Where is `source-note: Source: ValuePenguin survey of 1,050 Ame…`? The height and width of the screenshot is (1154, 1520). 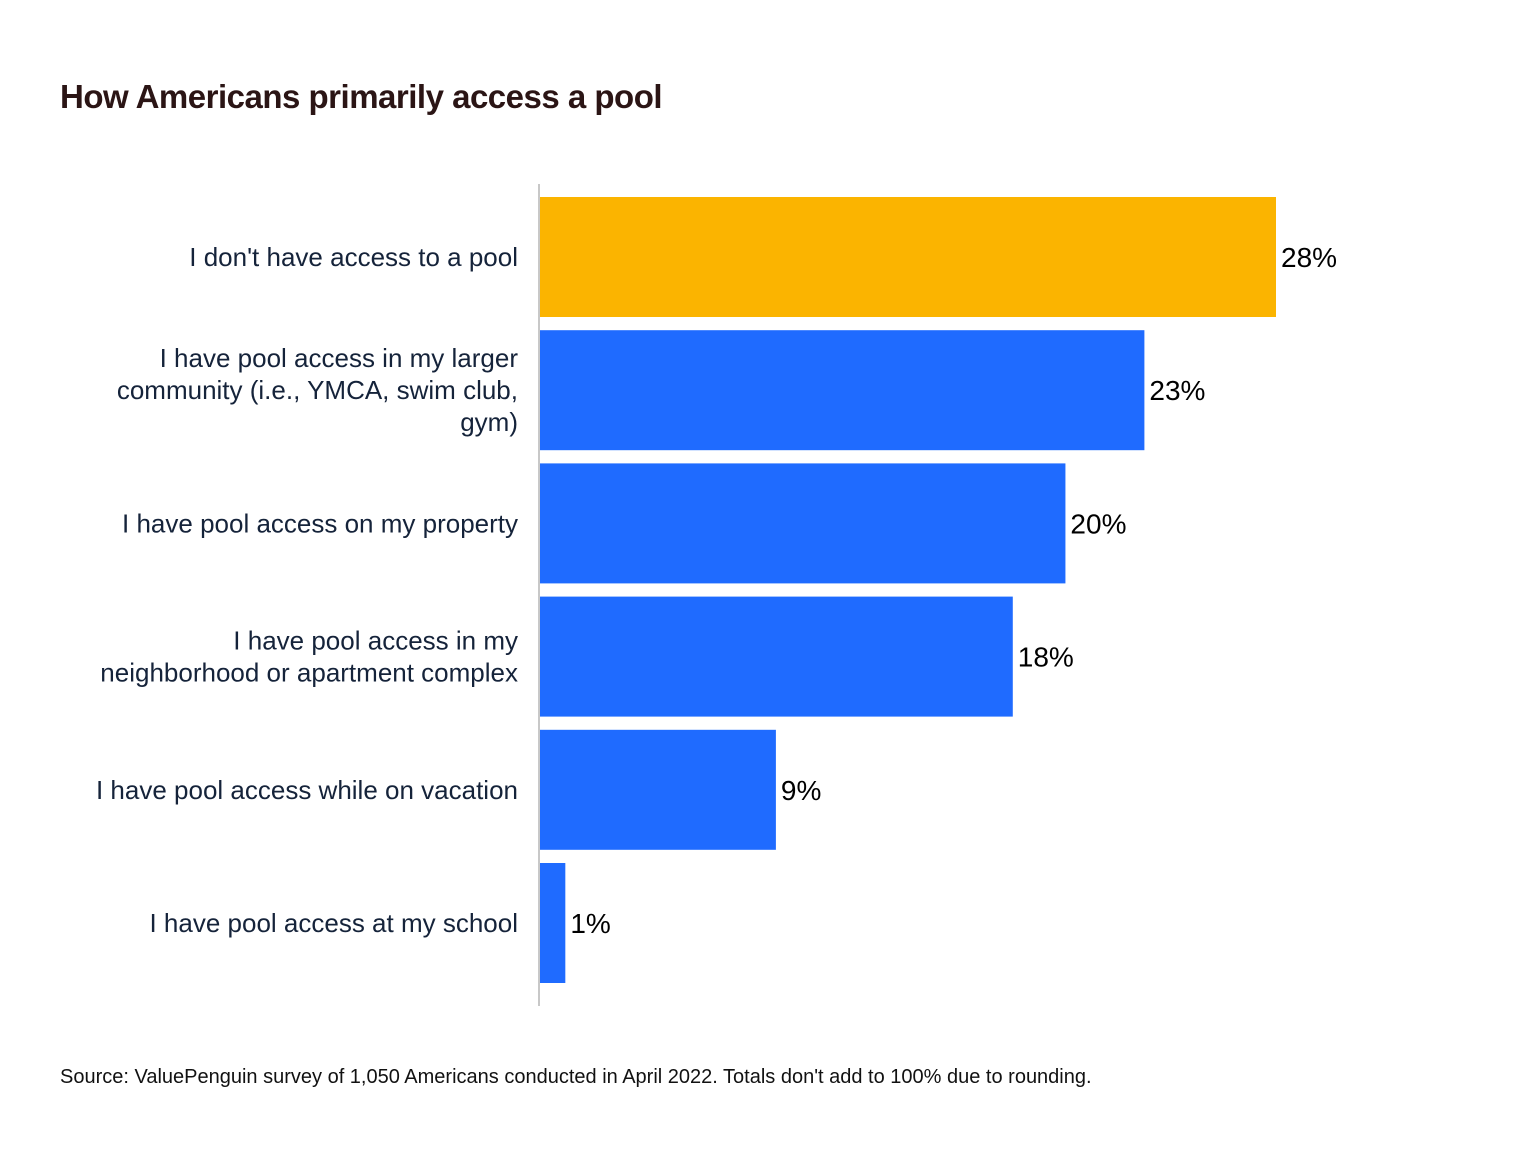 source-note: Source: ValuePenguin survey of 1,050 Ame… is located at coordinates (576, 1077).